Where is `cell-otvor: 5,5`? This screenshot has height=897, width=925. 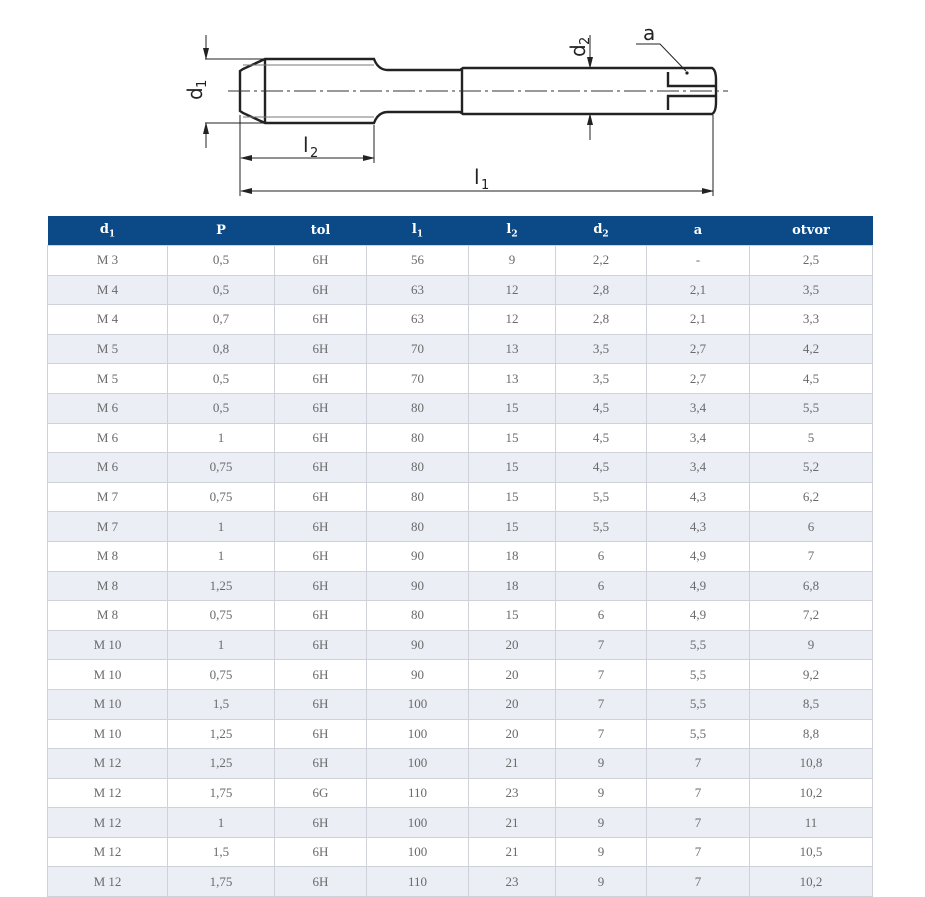
cell-otvor: 5,5 is located at coordinates (811, 408).